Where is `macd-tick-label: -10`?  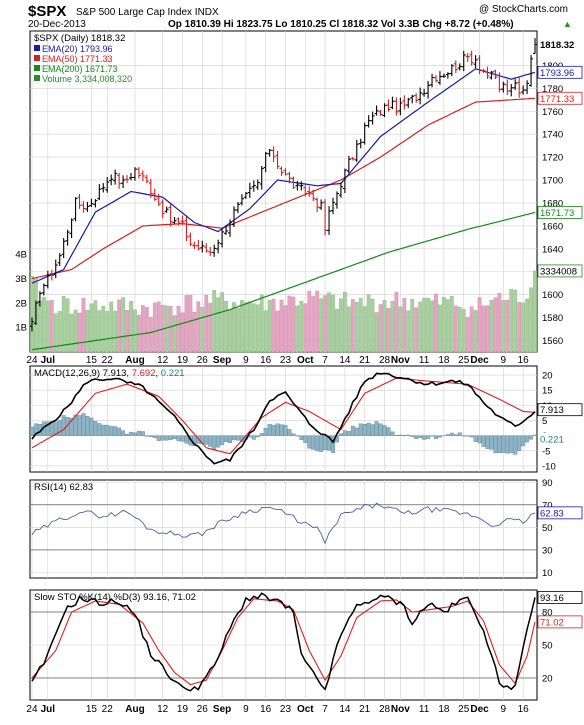
macd-tick-label: -10 is located at coordinates (549, 466).